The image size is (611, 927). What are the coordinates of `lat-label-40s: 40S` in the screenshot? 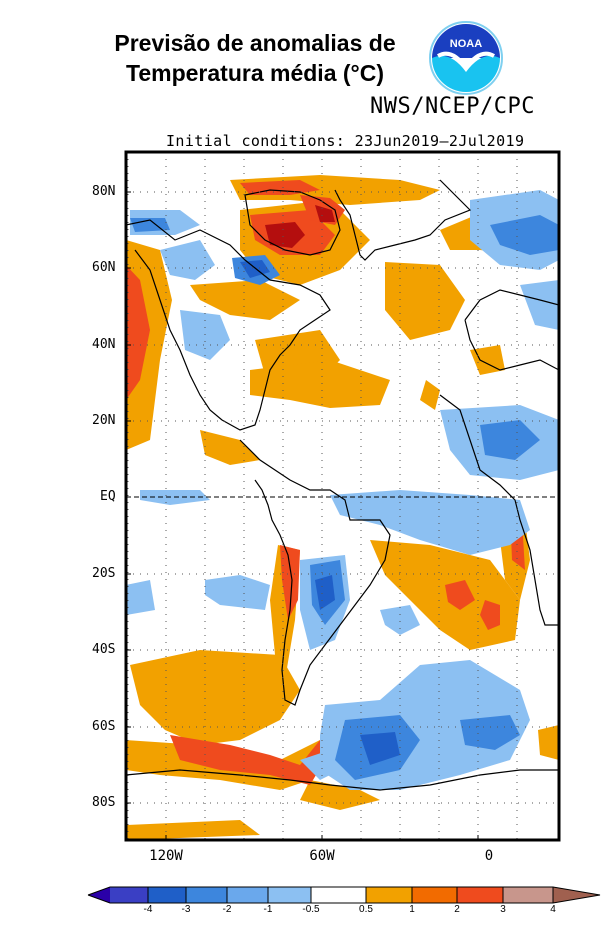 It's located at (104, 649).